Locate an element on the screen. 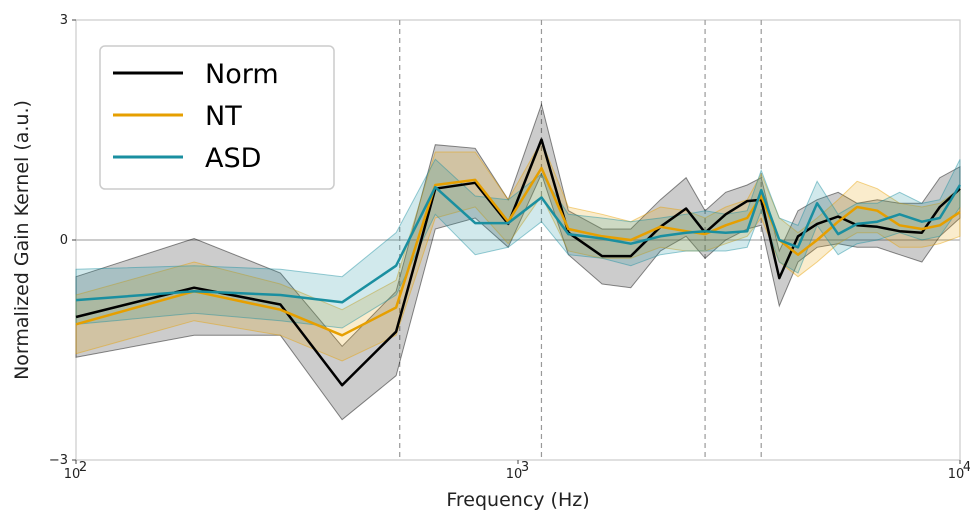 This screenshot has height=516, width=970. x-tick-exponent: 3 is located at coordinates (525, 467).